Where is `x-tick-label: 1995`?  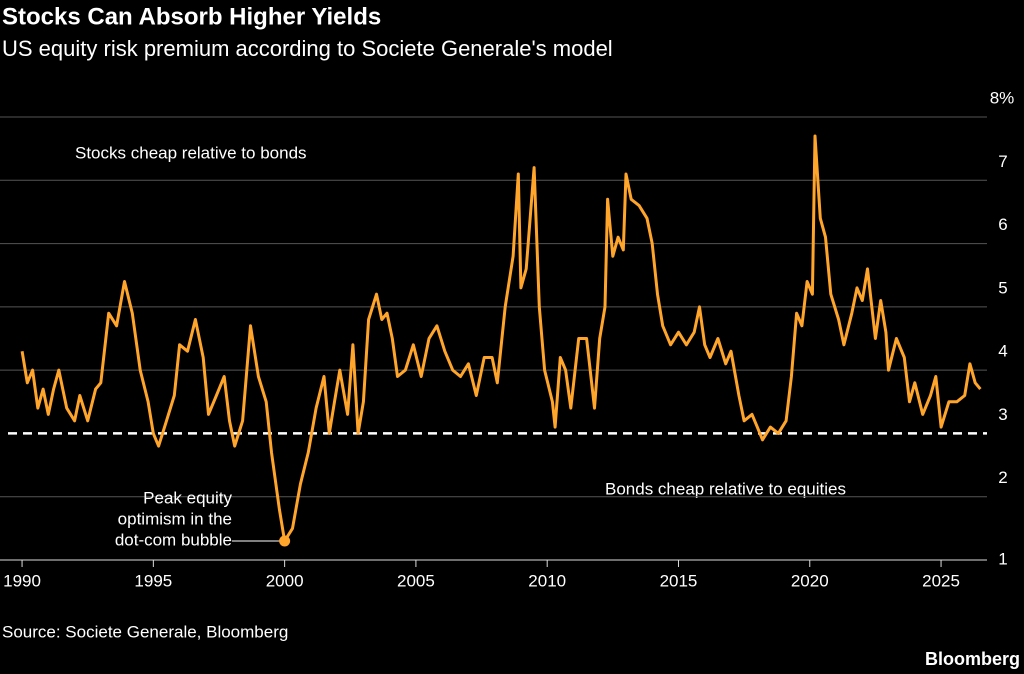
x-tick-label: 1995 is located at coordinates (153, 580).